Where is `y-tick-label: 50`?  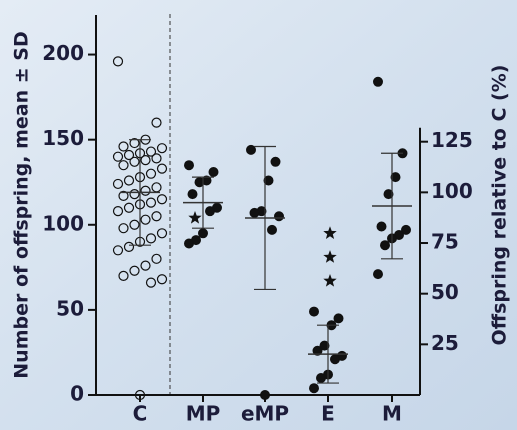
y-tick-label: 50 is located at coordinates (70, 308).